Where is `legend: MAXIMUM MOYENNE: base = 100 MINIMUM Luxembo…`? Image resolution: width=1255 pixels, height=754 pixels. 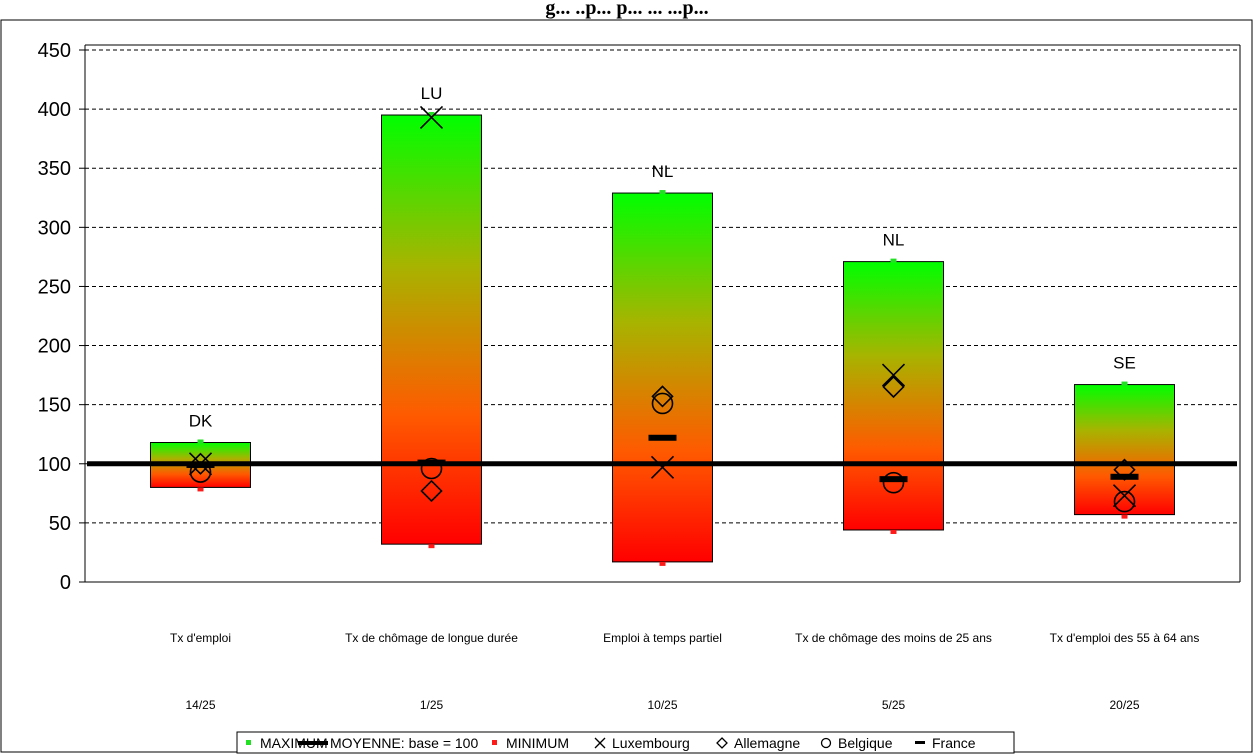 legend: MAXIMUM MOYENNE: base = 100 MINIMUM Luxembo… is located at coordinates (625, 742).